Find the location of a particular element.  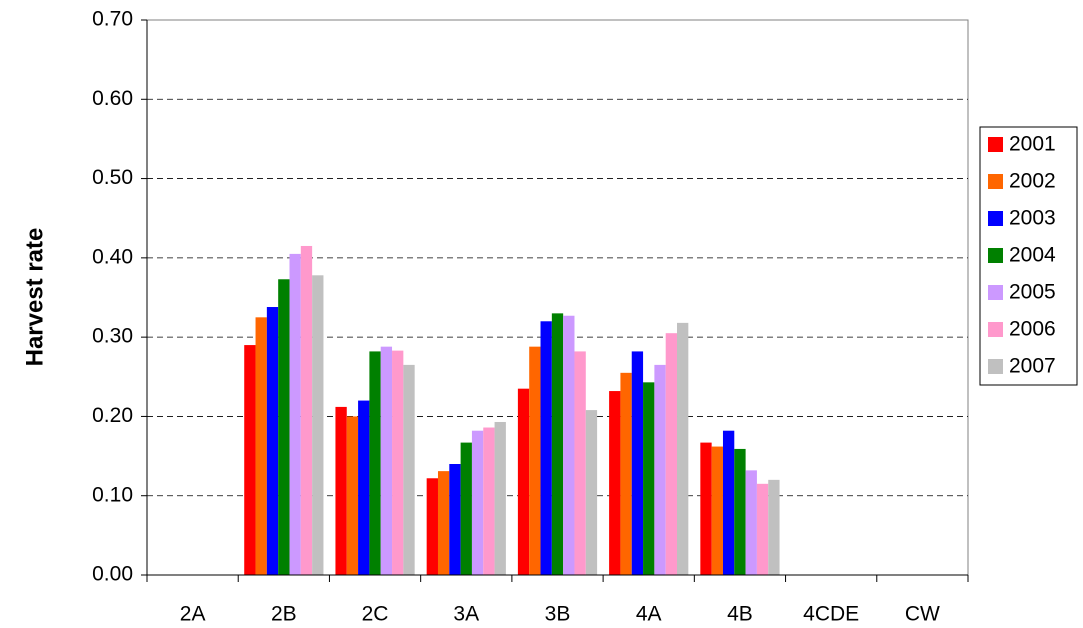

y-tick-label: 0.00 is located at coordinates (112, 574).